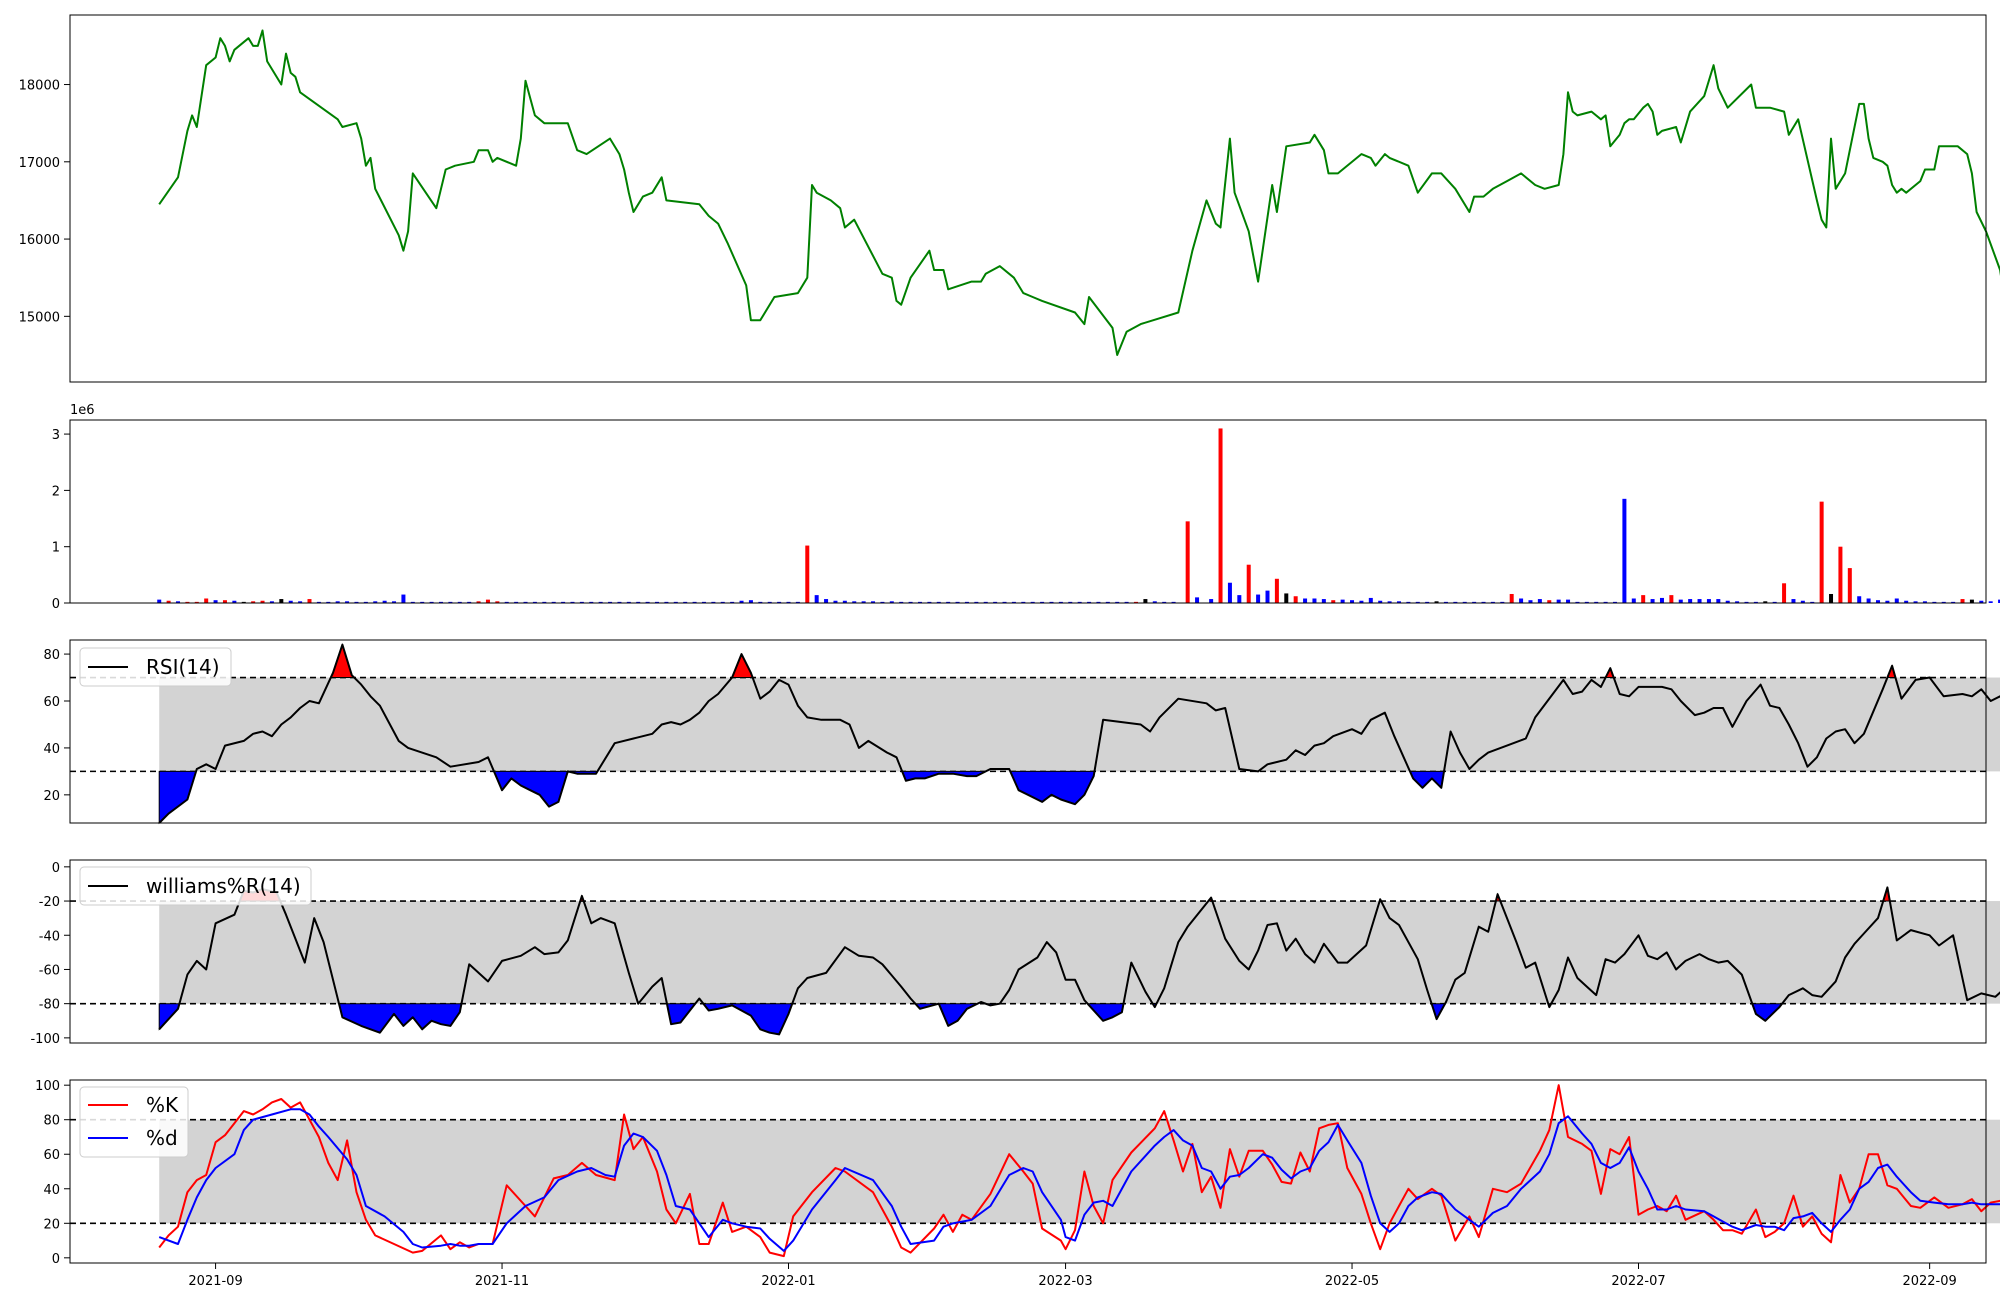 The height and width of the screenshot is (1300, 2000). What do you see at coordinates (44, 202) in the screenshot?
I see `price-y-axis: 15000 16000 17000 18000` at bounding box center [44, 202].